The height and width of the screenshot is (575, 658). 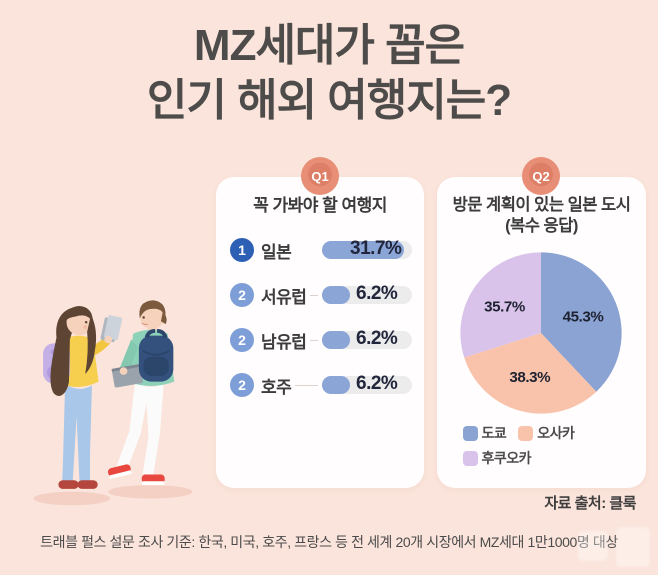 I want to click on bar-track: 31.7%, so click(x=367, y=248).